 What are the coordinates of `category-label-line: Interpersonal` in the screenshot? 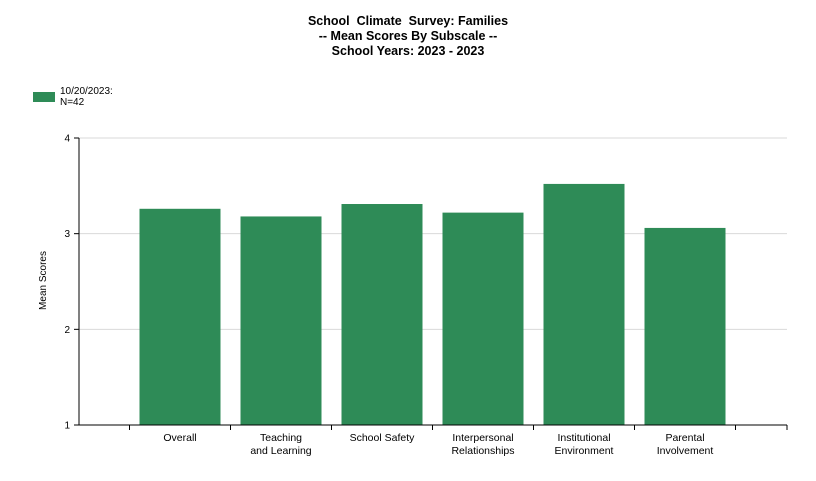 It's located at (482, 438).